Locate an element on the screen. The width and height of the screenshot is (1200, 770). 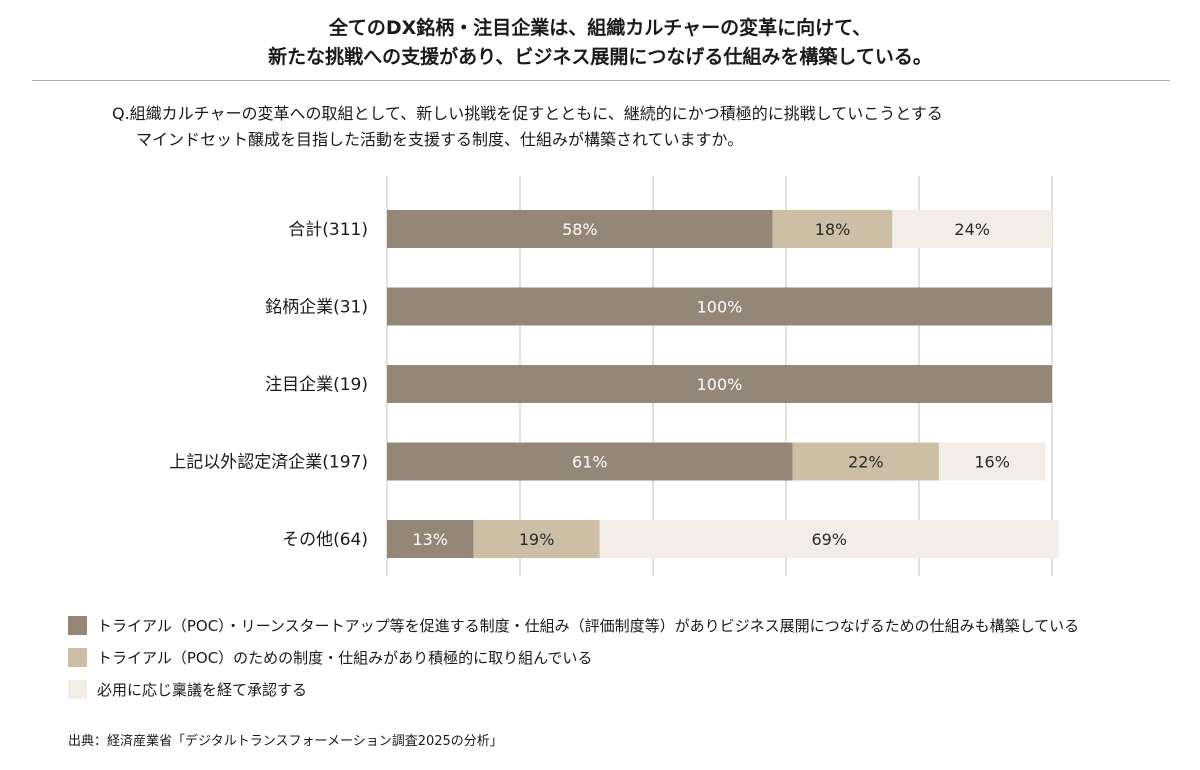
title-divider is located at coordinates (601, 80).